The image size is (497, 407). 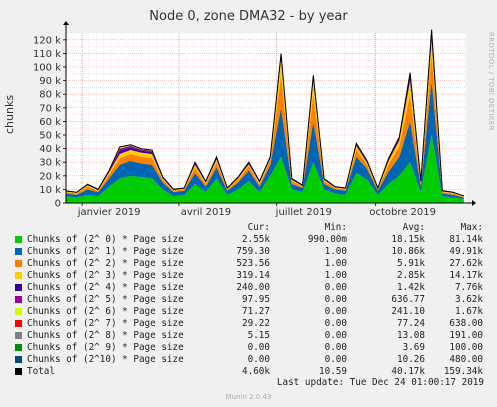 What do you see at coordinates (105, 311) in the screenshot?
I see `legend-name: Chunks of (2^ 6) * Page size` at bounding box center [105, 311].